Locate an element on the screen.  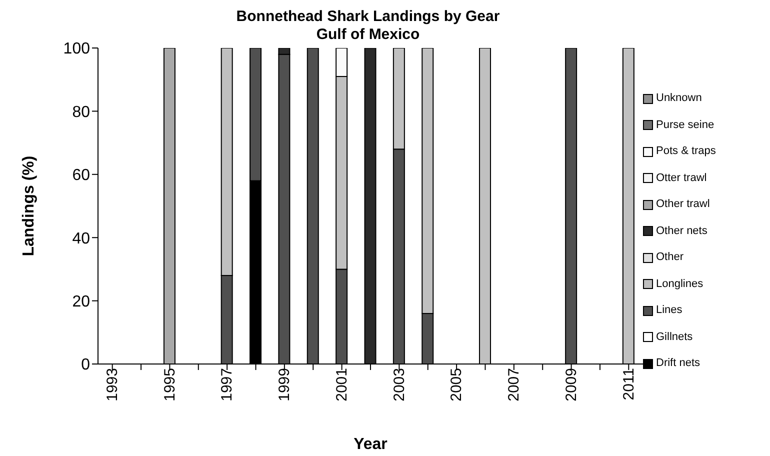
legend-label: Other is located at coordinates (670, 258).